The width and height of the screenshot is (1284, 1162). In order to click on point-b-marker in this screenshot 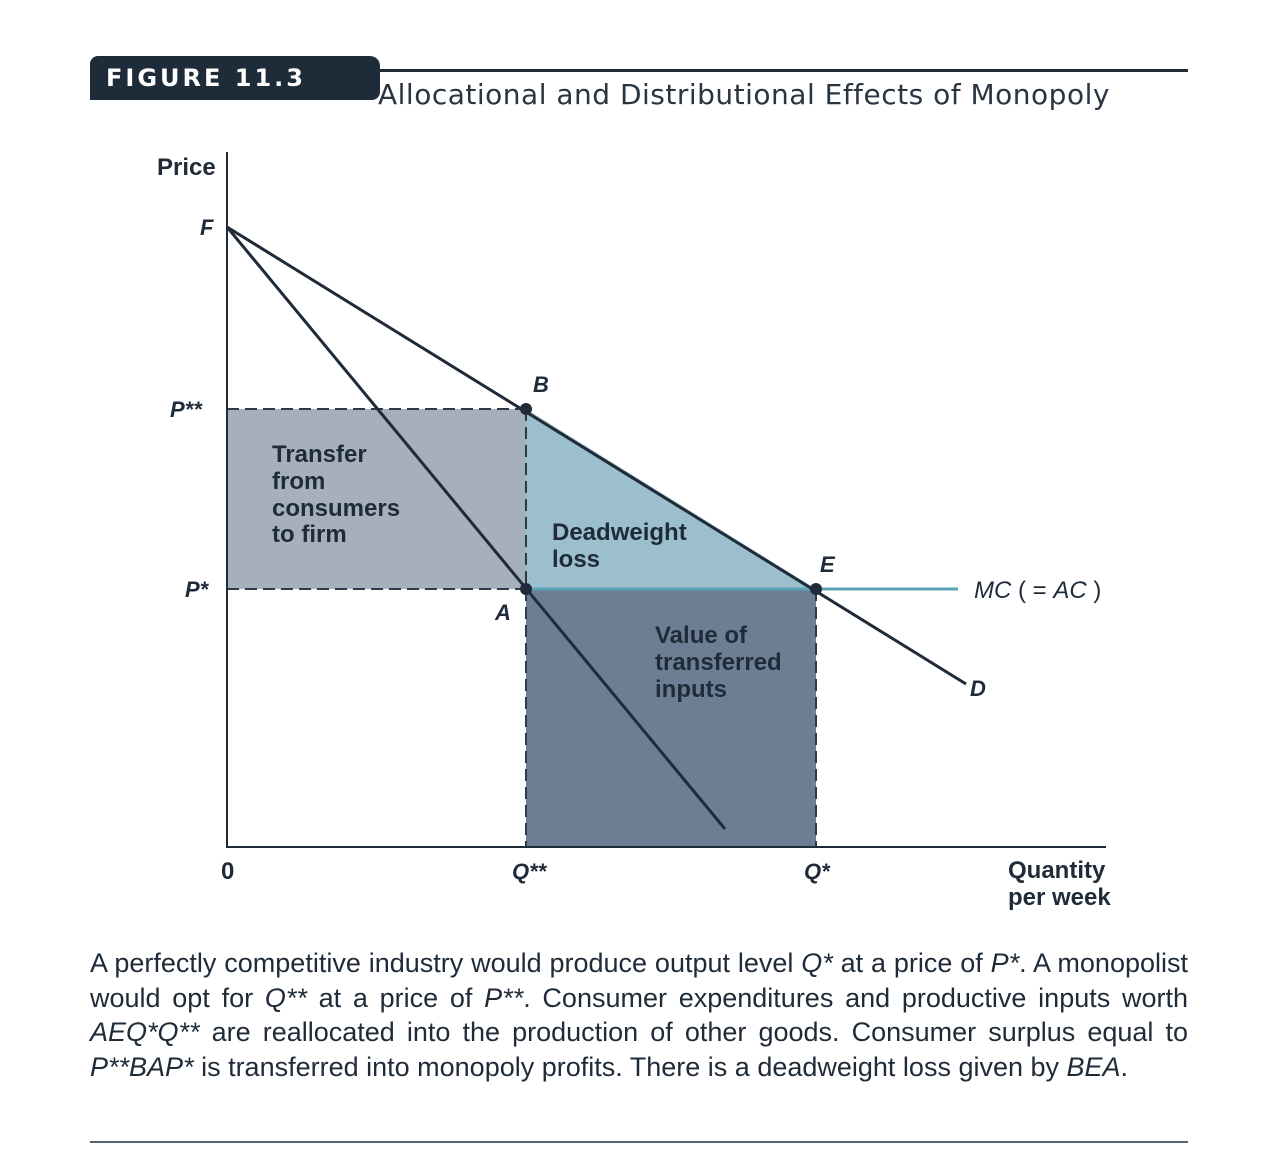, I will do `click(526, 409)`.